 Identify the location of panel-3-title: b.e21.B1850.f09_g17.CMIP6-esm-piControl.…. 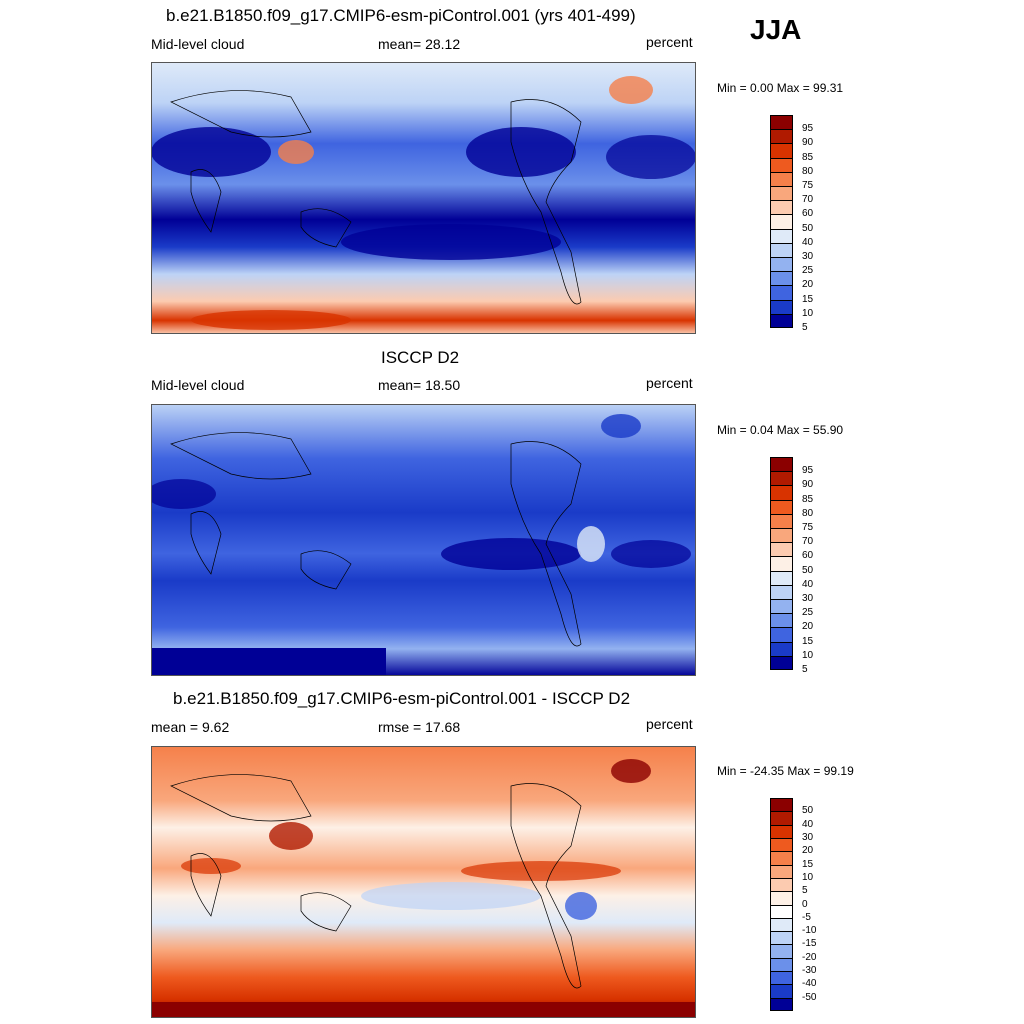
(402, 698).